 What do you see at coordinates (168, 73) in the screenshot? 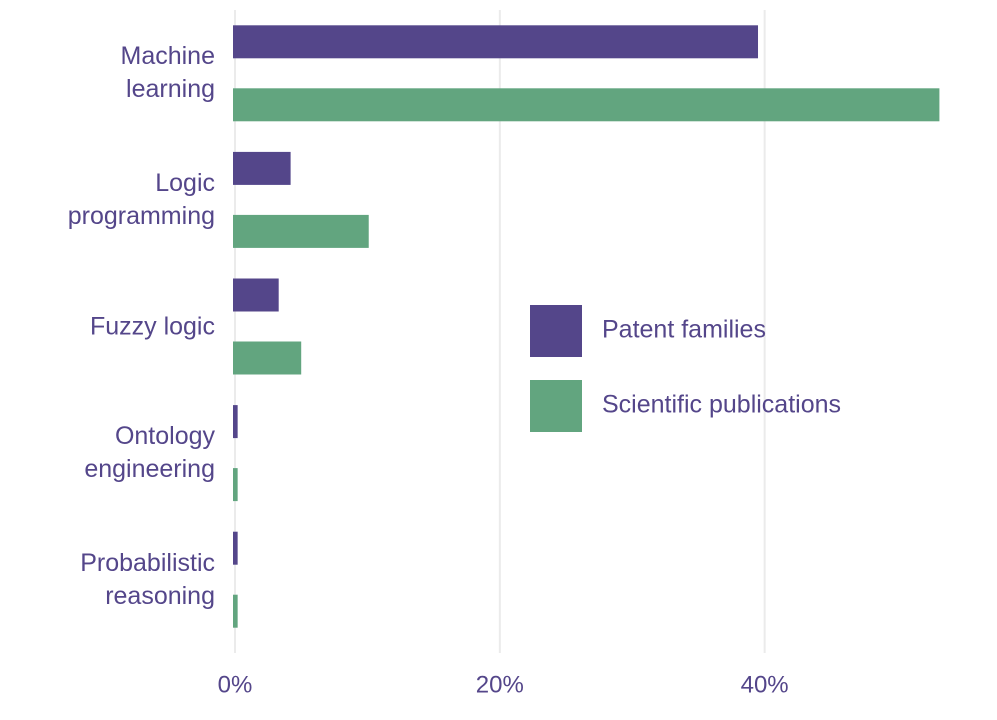
I see `y-tick-label: Machine learning` at bounding box center [168, 73].